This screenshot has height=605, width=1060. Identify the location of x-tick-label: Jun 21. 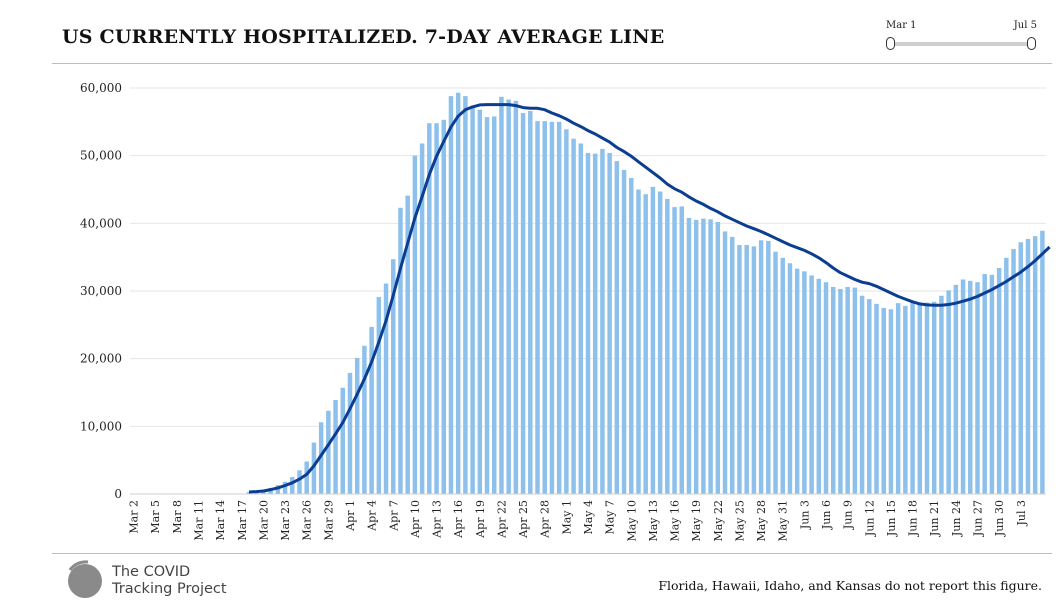
(934, 518).